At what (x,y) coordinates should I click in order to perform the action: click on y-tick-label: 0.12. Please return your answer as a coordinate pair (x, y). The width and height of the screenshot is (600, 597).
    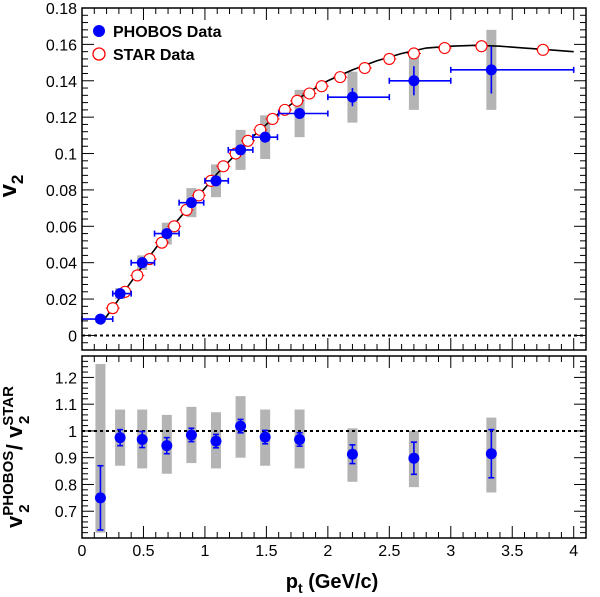
    Looking at the image, I should click on (61, 118).